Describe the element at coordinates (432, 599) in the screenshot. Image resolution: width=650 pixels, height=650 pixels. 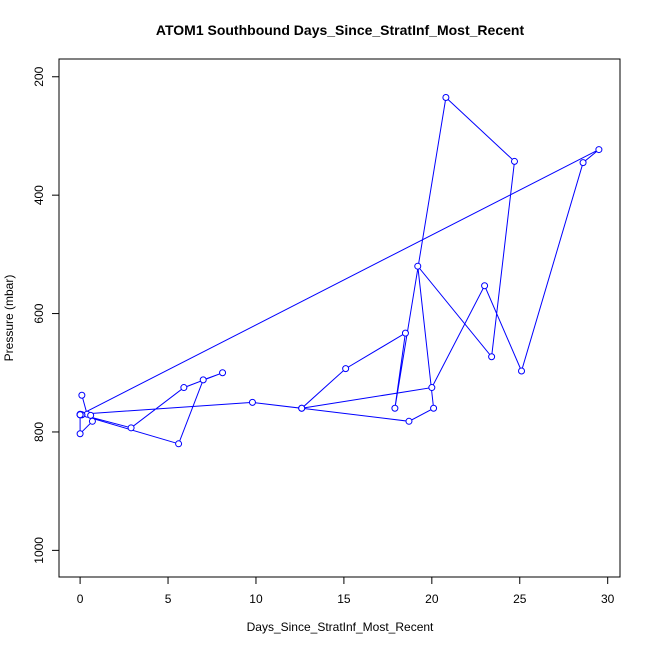
I see `x-tick-label: 20` at that location.